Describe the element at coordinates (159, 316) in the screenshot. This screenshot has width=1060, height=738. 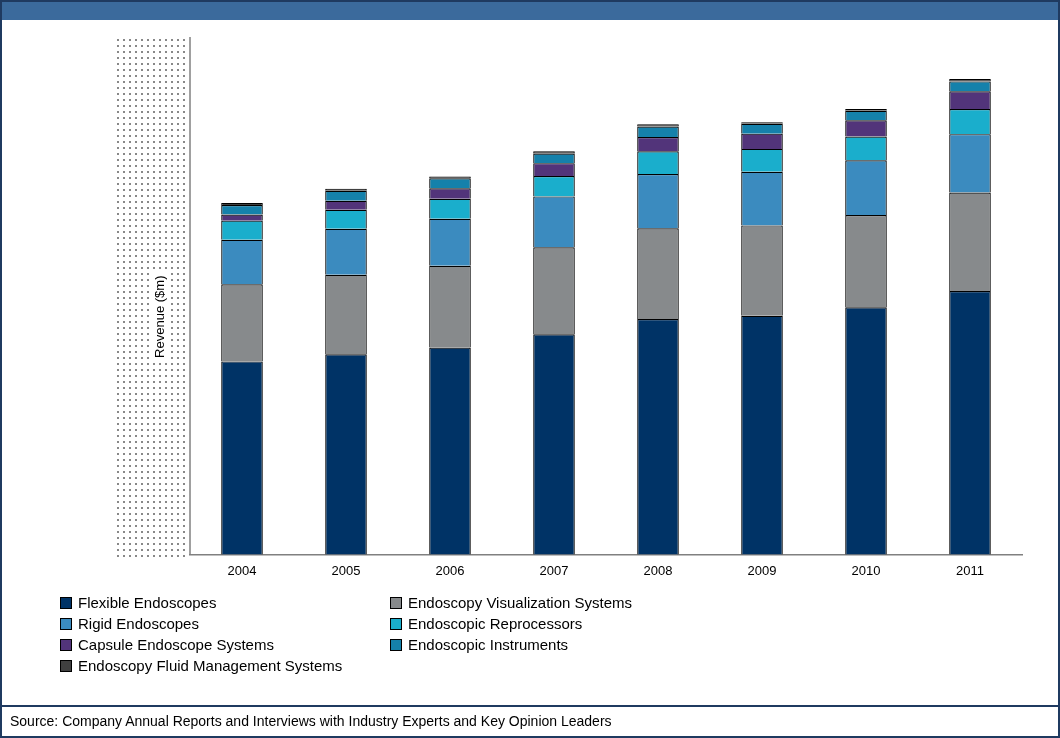
I see `y-axis-title: Revenue ($m)` at that location.